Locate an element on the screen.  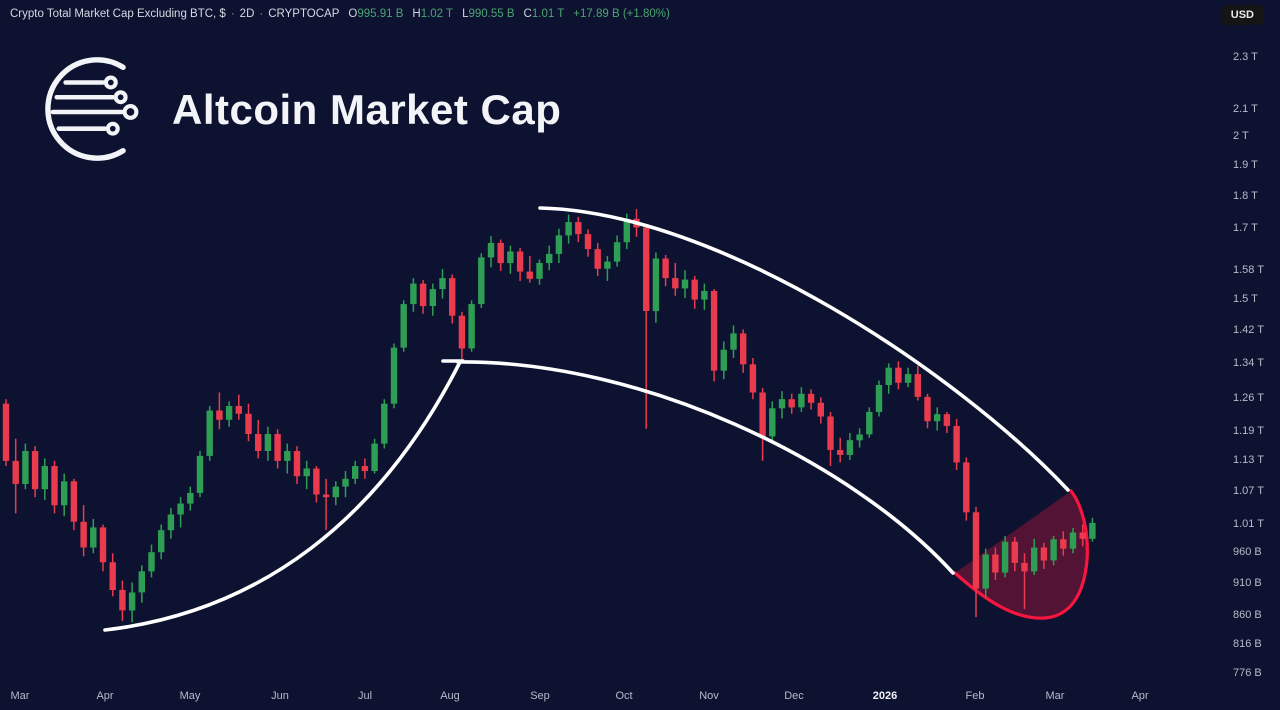
time-axis-label: Aug is located at coordinates (450, 696).